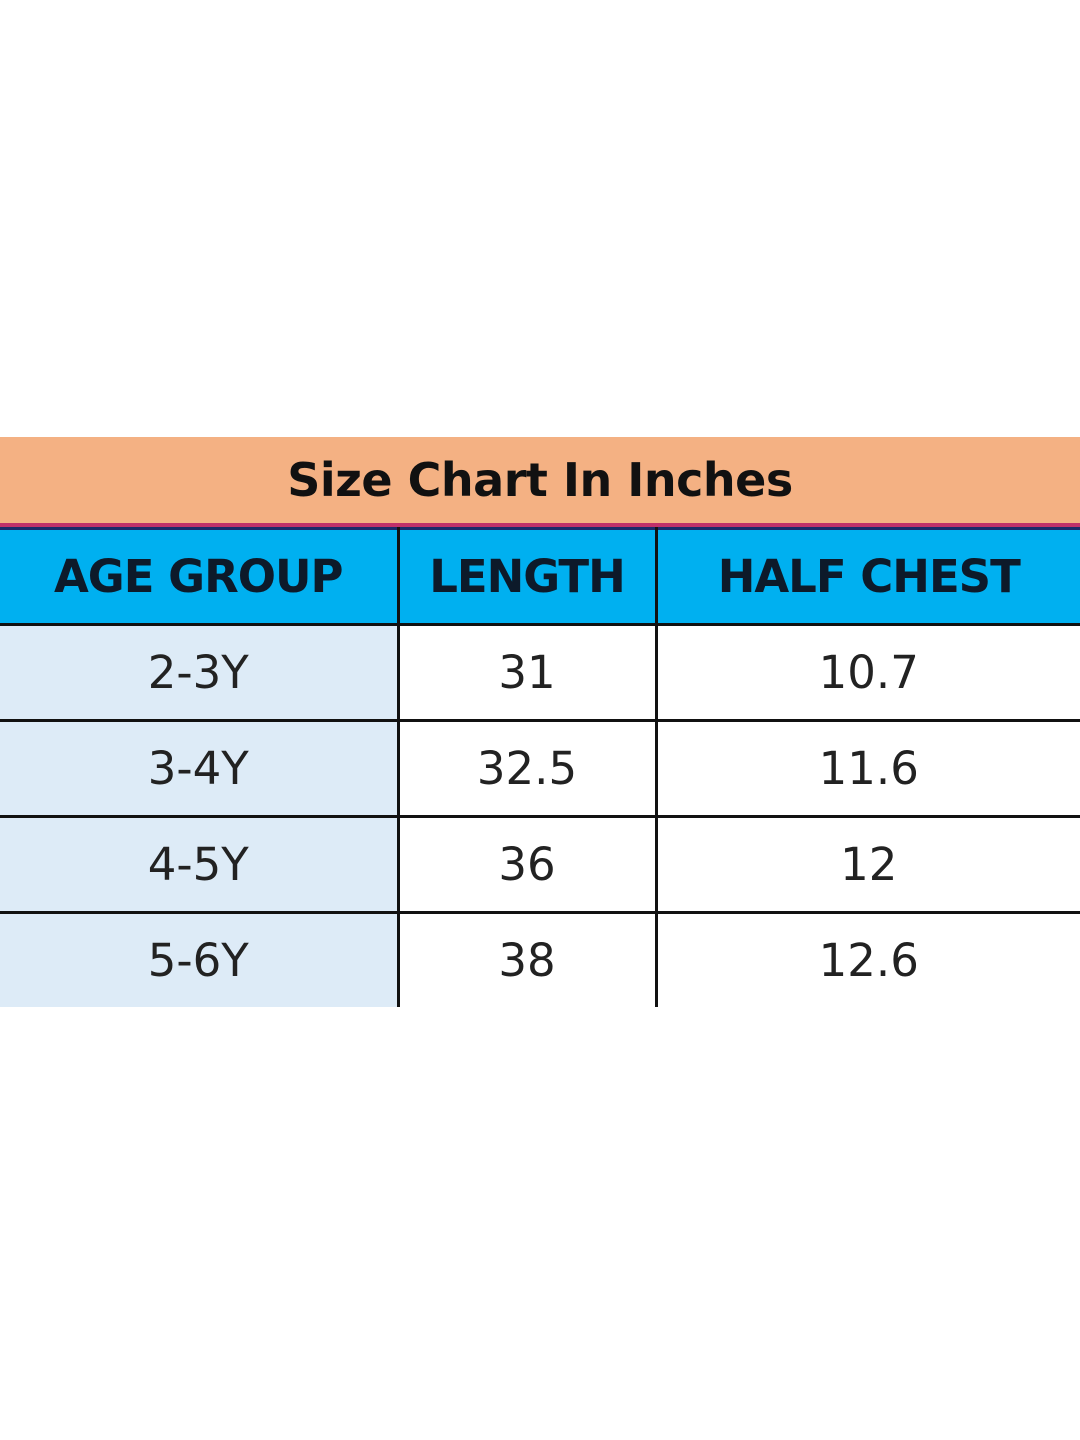  What do you see at coordinates (527, 864) in the screenshot?
I see `length-cell: 36` at bounding box center [527, 864].